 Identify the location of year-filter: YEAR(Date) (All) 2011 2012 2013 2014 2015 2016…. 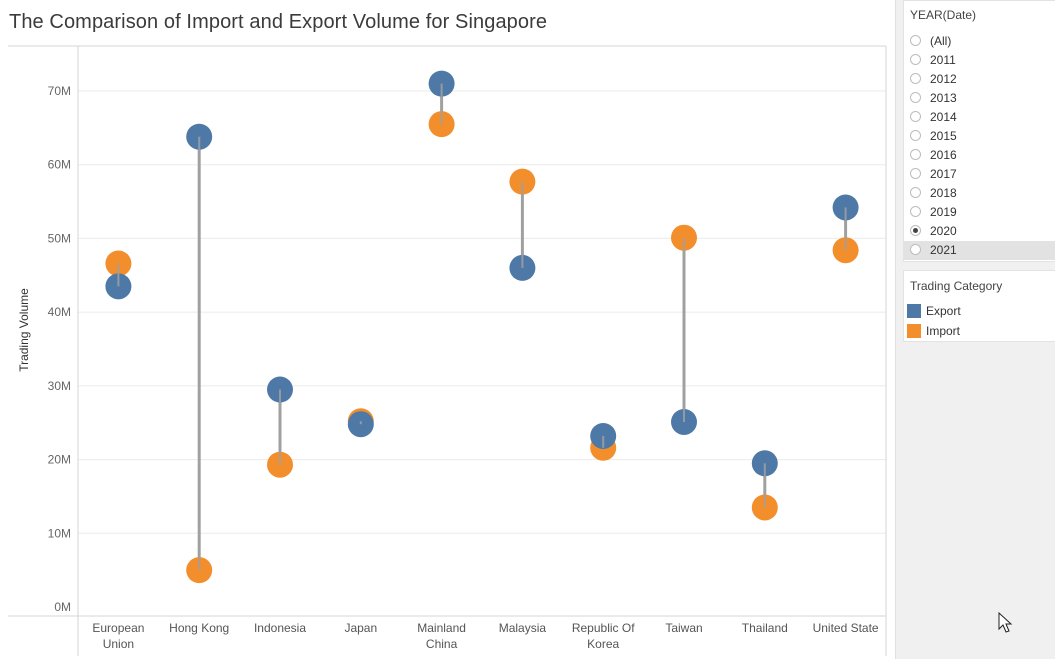
(979, 131).